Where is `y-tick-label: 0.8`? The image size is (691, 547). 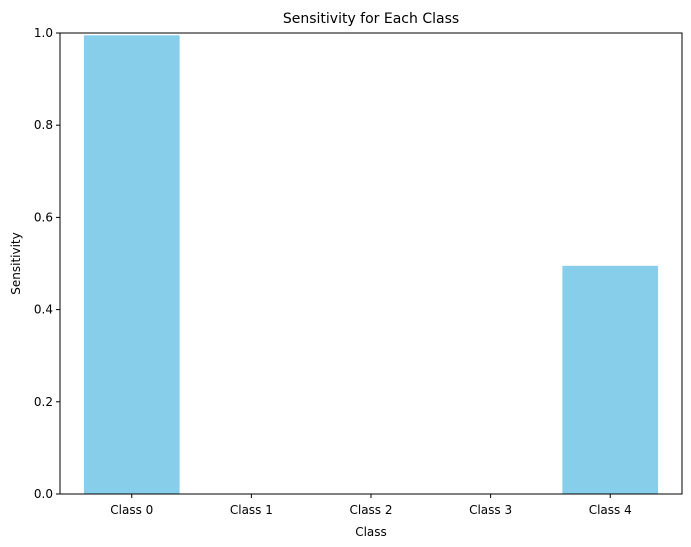
y-tick-label: 0.8 is located at coordinates (43, 125).